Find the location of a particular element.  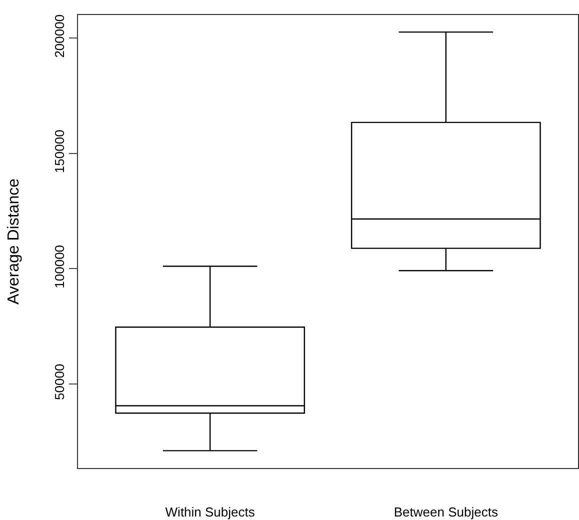

y-axis-title: Average Distance is located at coordinates (14, 241).